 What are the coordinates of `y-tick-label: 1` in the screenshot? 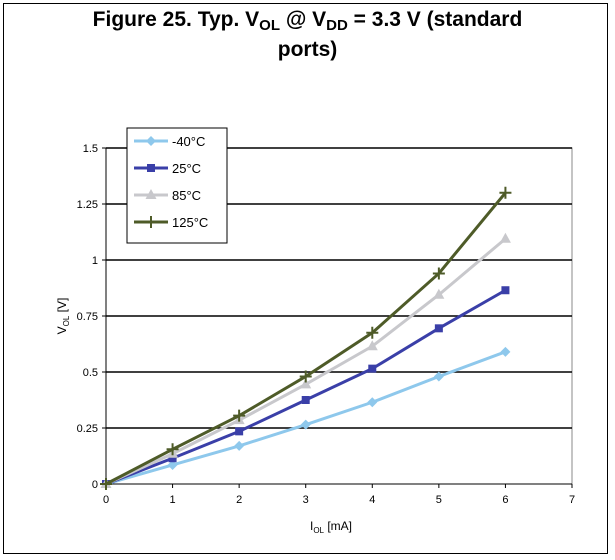 It's located at (95, 261).